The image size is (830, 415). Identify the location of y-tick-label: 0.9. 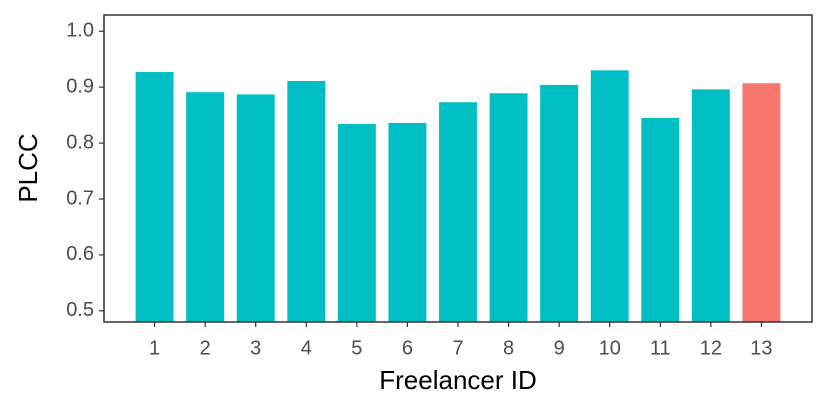
(80, 86).